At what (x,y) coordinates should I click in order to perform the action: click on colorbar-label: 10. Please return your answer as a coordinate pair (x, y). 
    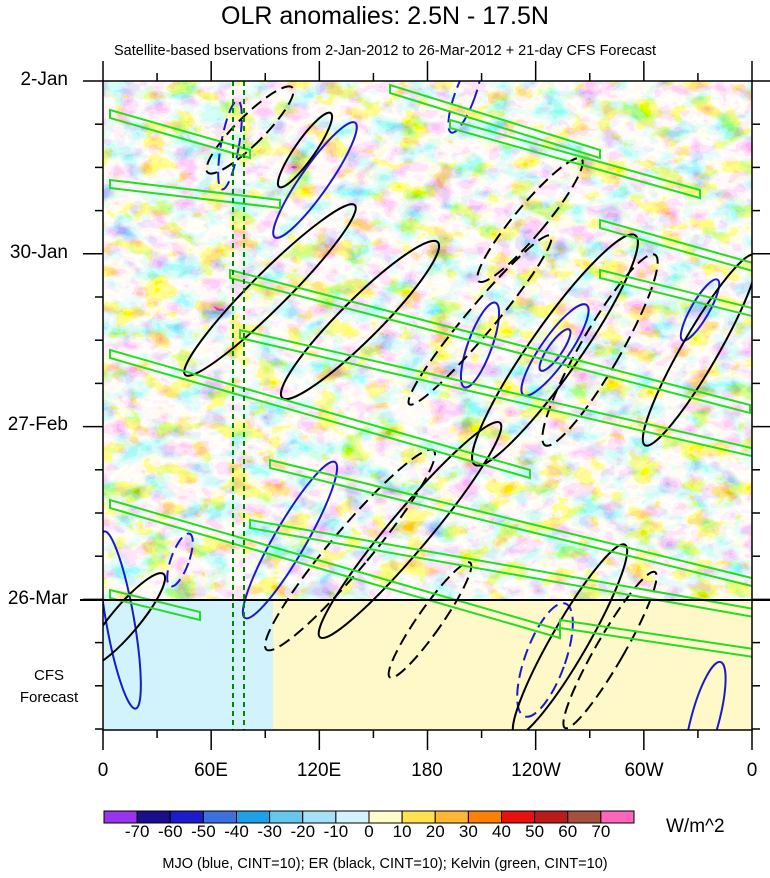
    Looking at the image, I should click on (402, 831).